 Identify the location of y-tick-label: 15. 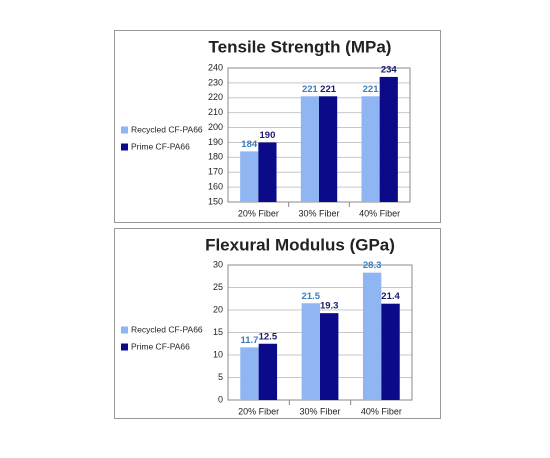
(218, 332).